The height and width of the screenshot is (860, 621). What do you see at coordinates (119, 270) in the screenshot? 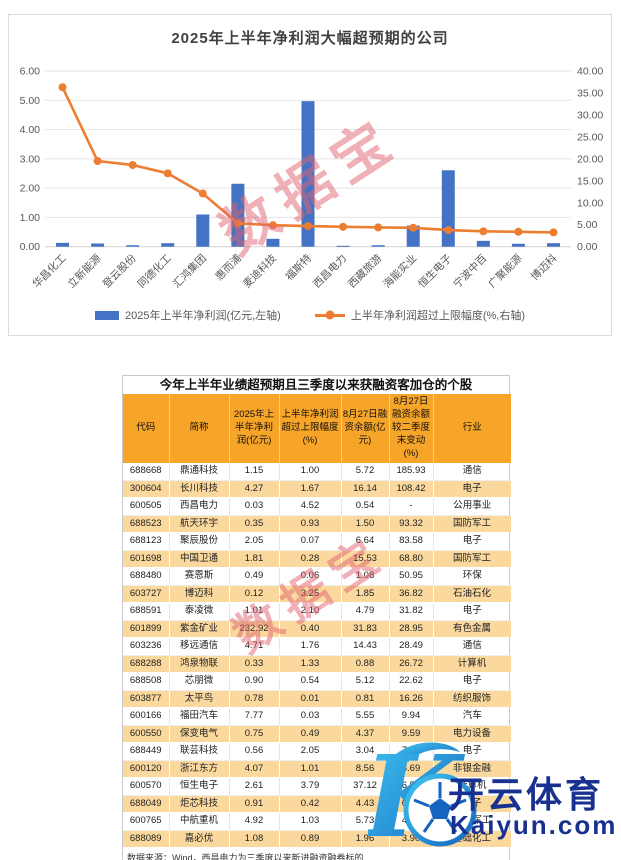
I see `x-axis-label: 登云股份` at bounding box center [119, 270].